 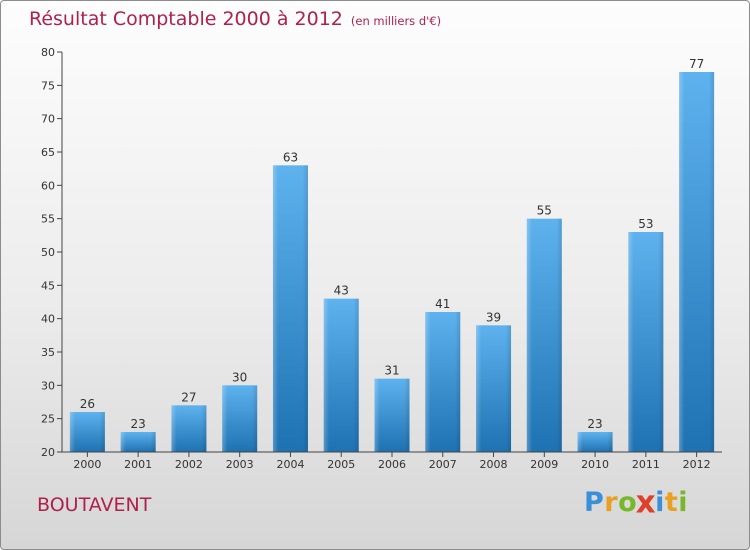 What do you see at coordinates (240, 464) in the screenshot?
I see `x-tick-label-2003: 2003` at bounding box center [240, 464].